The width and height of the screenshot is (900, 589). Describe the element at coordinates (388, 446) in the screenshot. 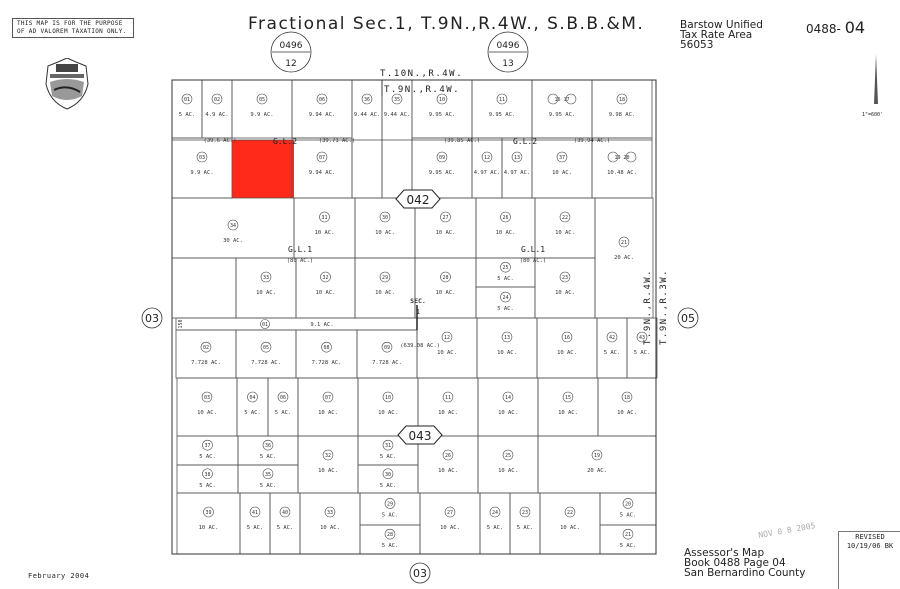

I see `parcel-number: 31` at that location.